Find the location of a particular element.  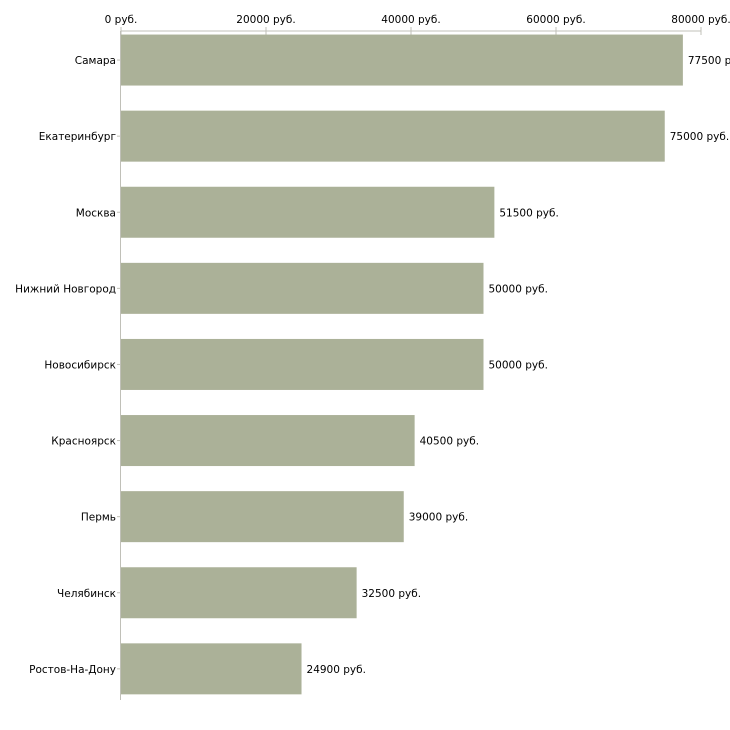

data-label: 40500 руб. is located at coordinates (449, 442).